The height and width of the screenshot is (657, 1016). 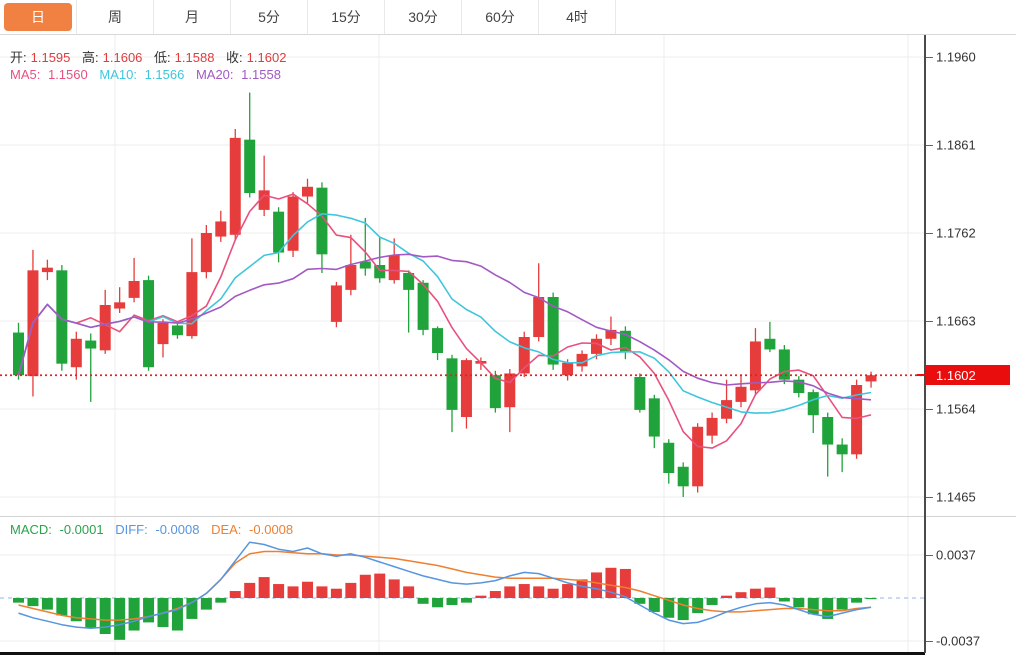 I want to click on tab-day: 日, so click(x=38, y=17).